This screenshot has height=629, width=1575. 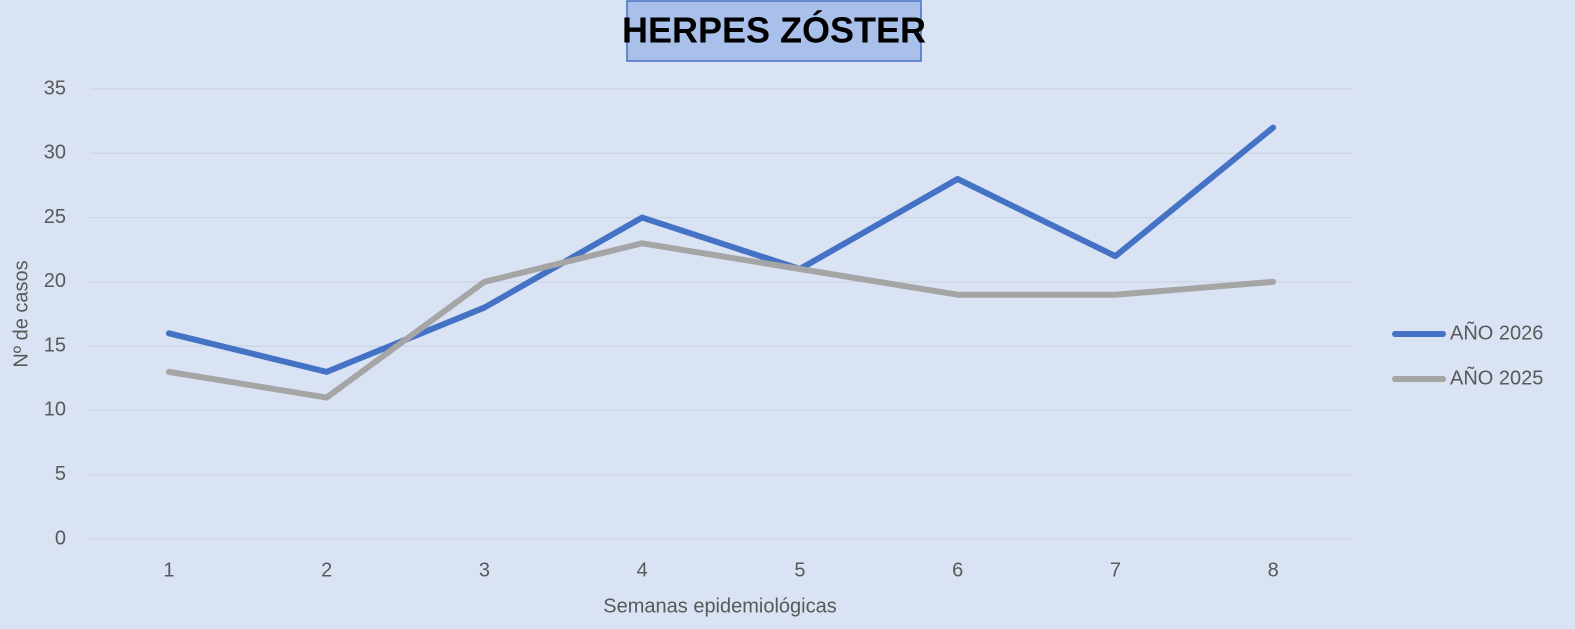 What do you see at coordinates (60, 538) in the screenshot?
I see `y-tick-label: 0` at bounding box center [60, 538].